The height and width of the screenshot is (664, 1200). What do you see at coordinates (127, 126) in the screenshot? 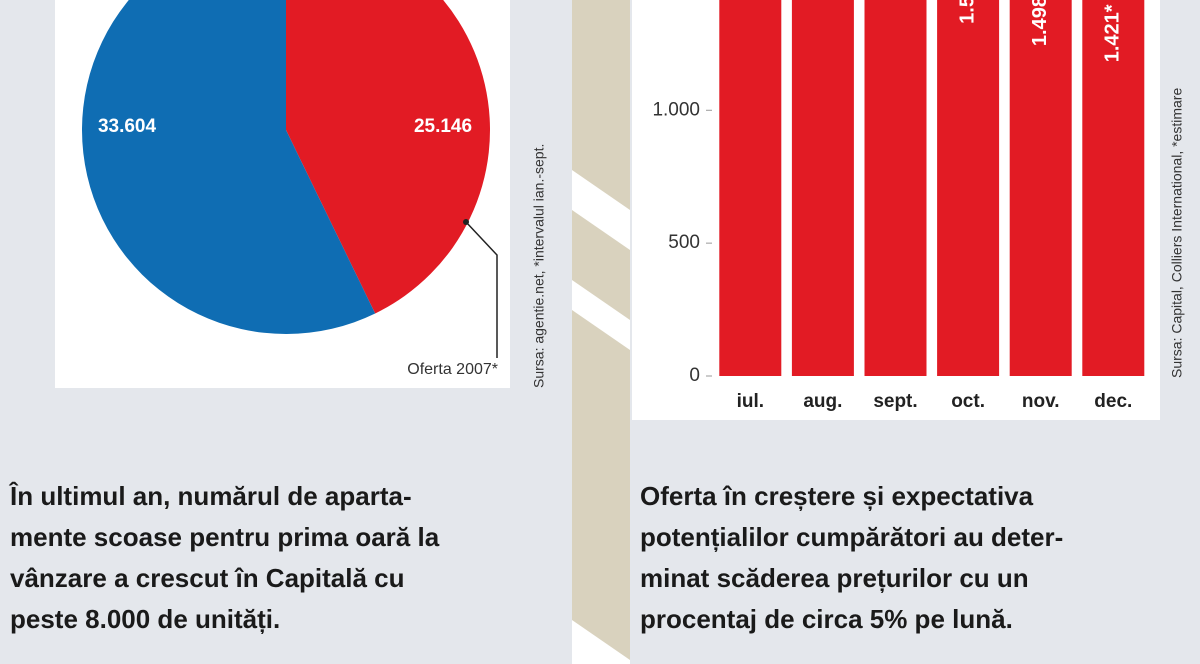
I see `slice-label: 33.604` at bounding box center [127, 126].